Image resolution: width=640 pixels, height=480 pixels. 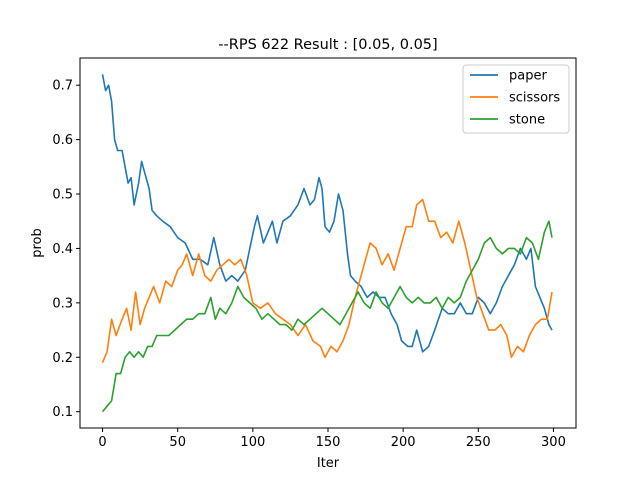 I want to click on y-axis-label: prob, so click(x=37, y=243).